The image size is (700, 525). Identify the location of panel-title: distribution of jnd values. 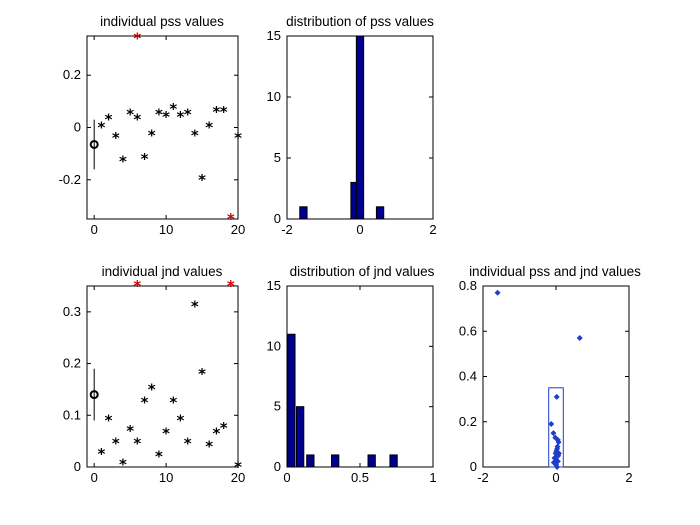
(362, 271).